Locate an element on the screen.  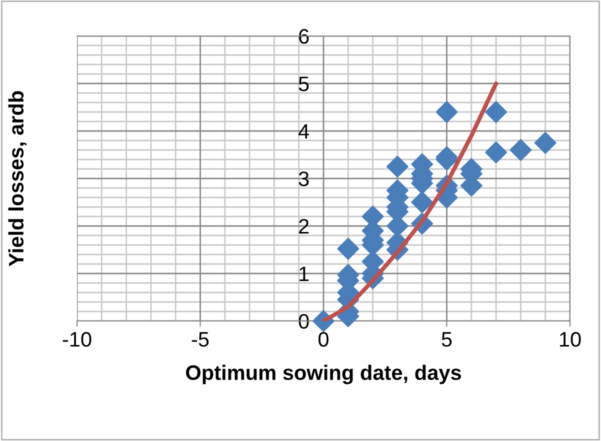
y-axis-title: Yield losses, ardb is located at coordinates (17, 178).